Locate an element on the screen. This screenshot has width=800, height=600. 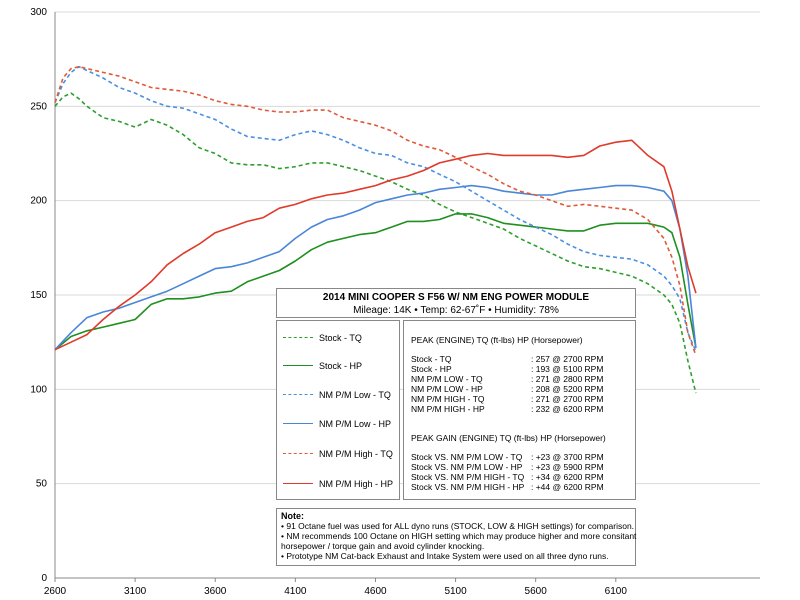
legend-item: NM P/M High - TQ is located at coordinates (341, 454).